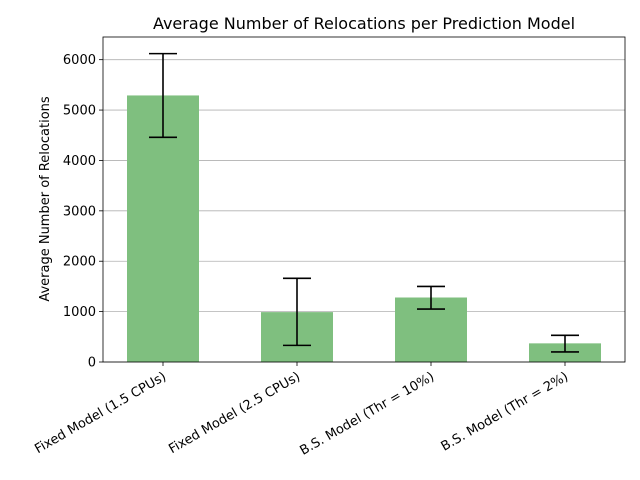 This screenshot has width=640, height=480. I want to click on y-axis-title: Average Number of Relocations, so click(45, 199).